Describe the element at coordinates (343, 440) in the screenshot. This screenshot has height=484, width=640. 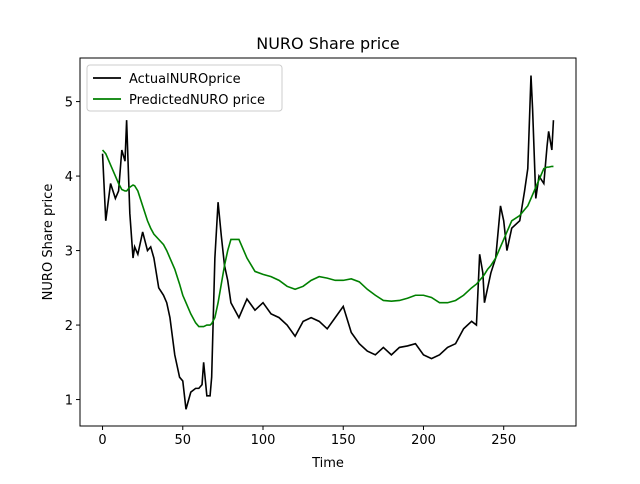
I see `x-tick-label: 150` at that location.